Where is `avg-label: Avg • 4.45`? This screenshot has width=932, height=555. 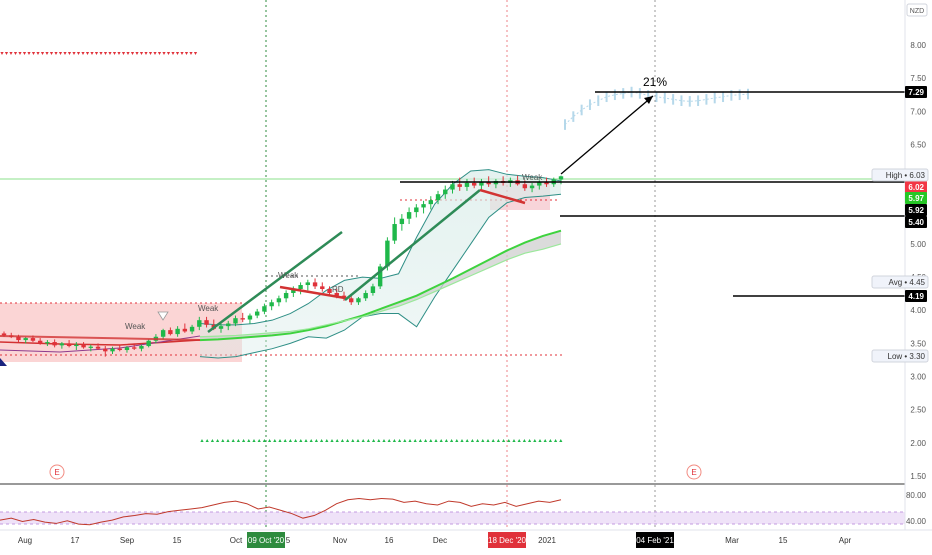
avg-label: Avg • 4.45 is located at coordinates (900, 282).